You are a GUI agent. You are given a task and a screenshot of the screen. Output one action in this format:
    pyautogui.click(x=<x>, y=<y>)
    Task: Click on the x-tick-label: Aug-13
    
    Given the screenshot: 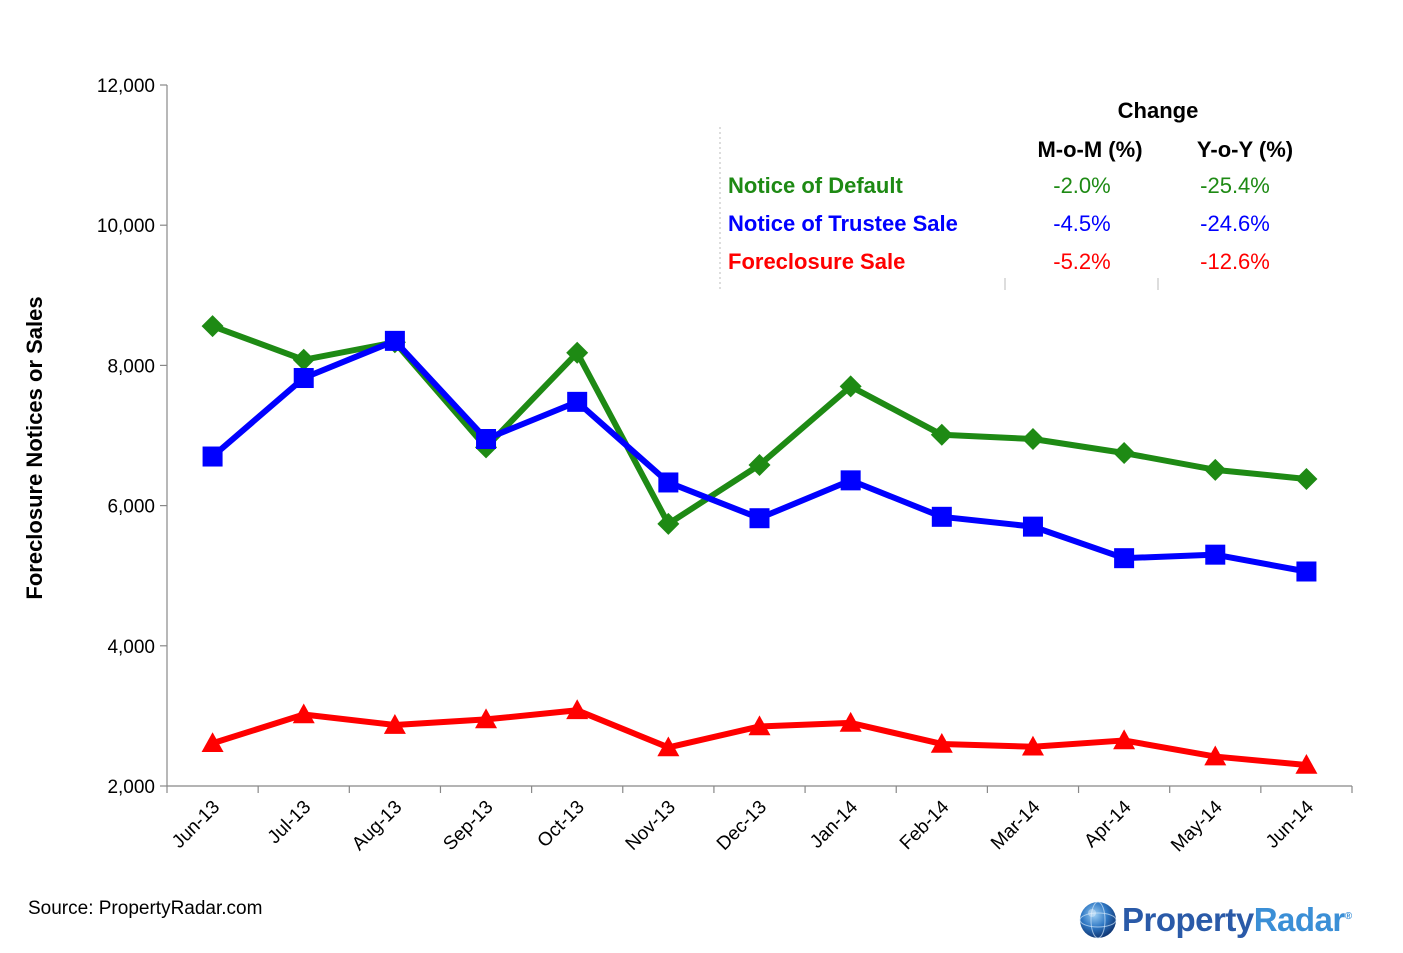 What is the action you would take?
    pyautogui.click(x=377, y=826)
    